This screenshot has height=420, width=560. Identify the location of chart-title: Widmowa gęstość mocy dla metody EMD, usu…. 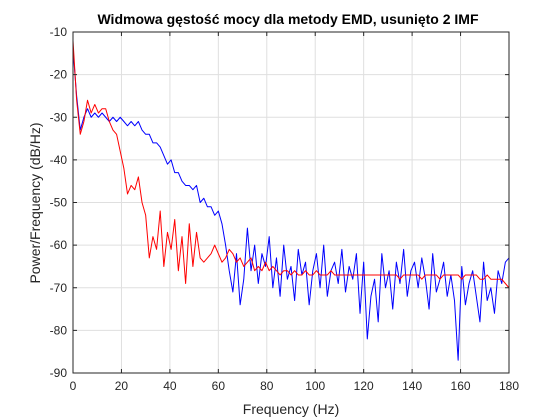
(287, 19).